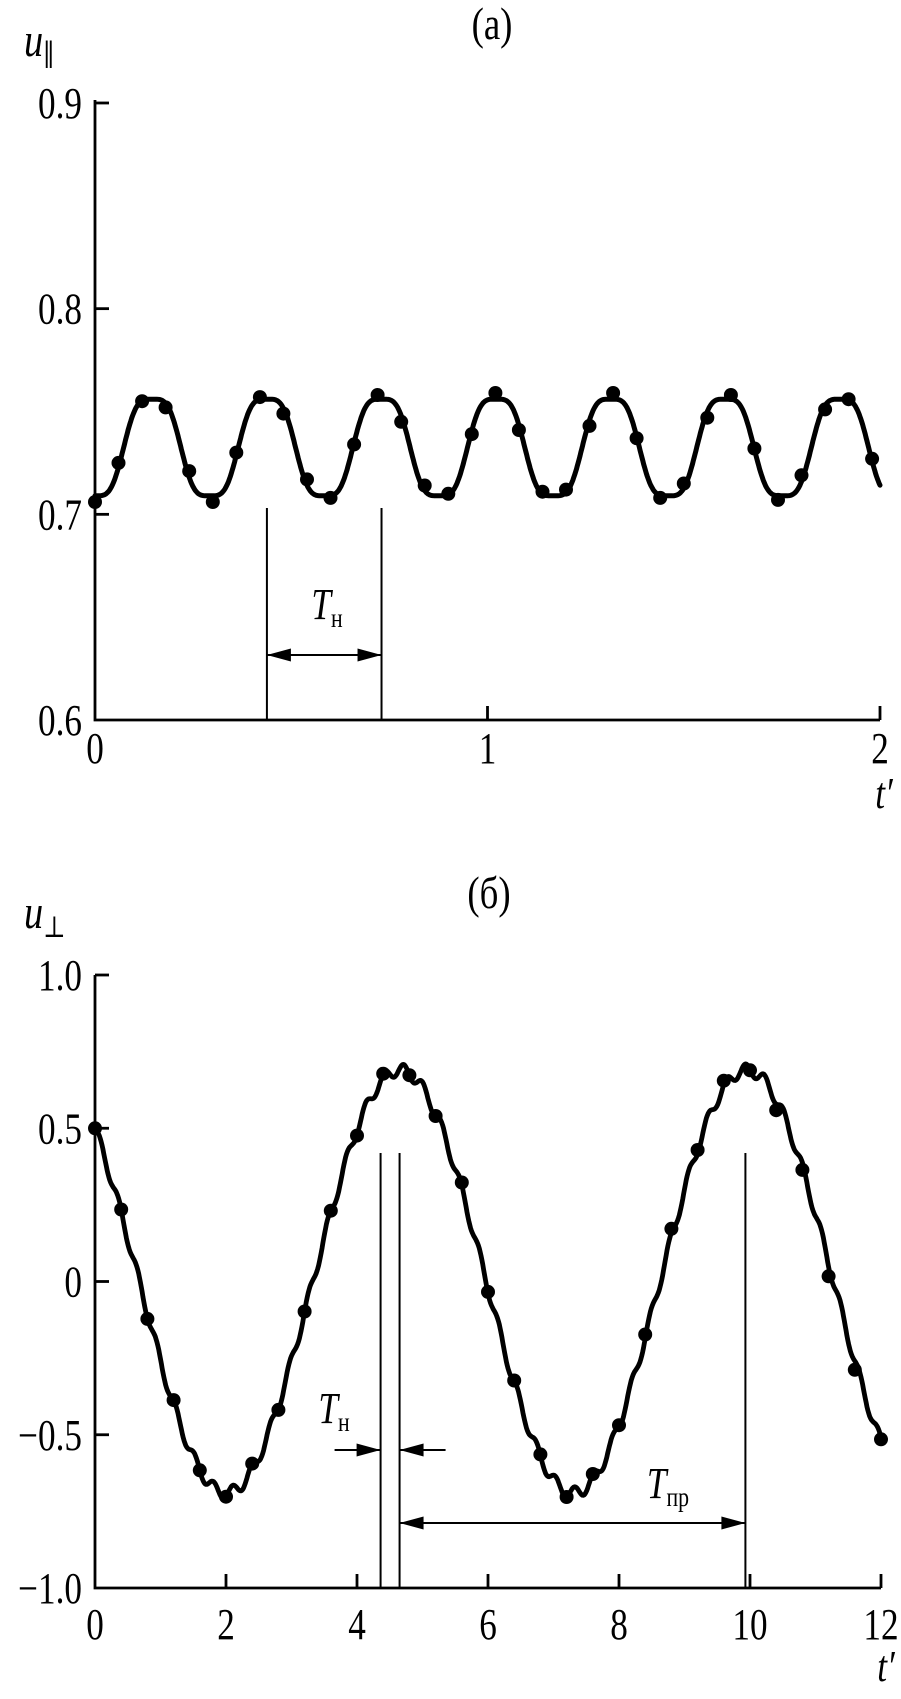  I want to click on period-label-tn-b-base: T, so click(328, 1408).